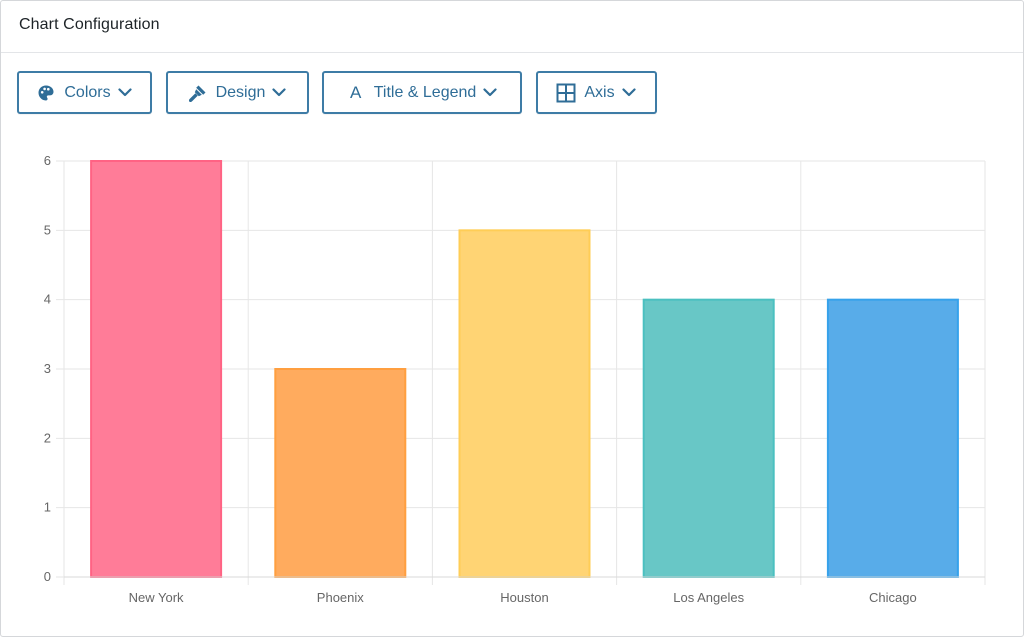  I want to click on colors-button: Colors, so click(84, 92).